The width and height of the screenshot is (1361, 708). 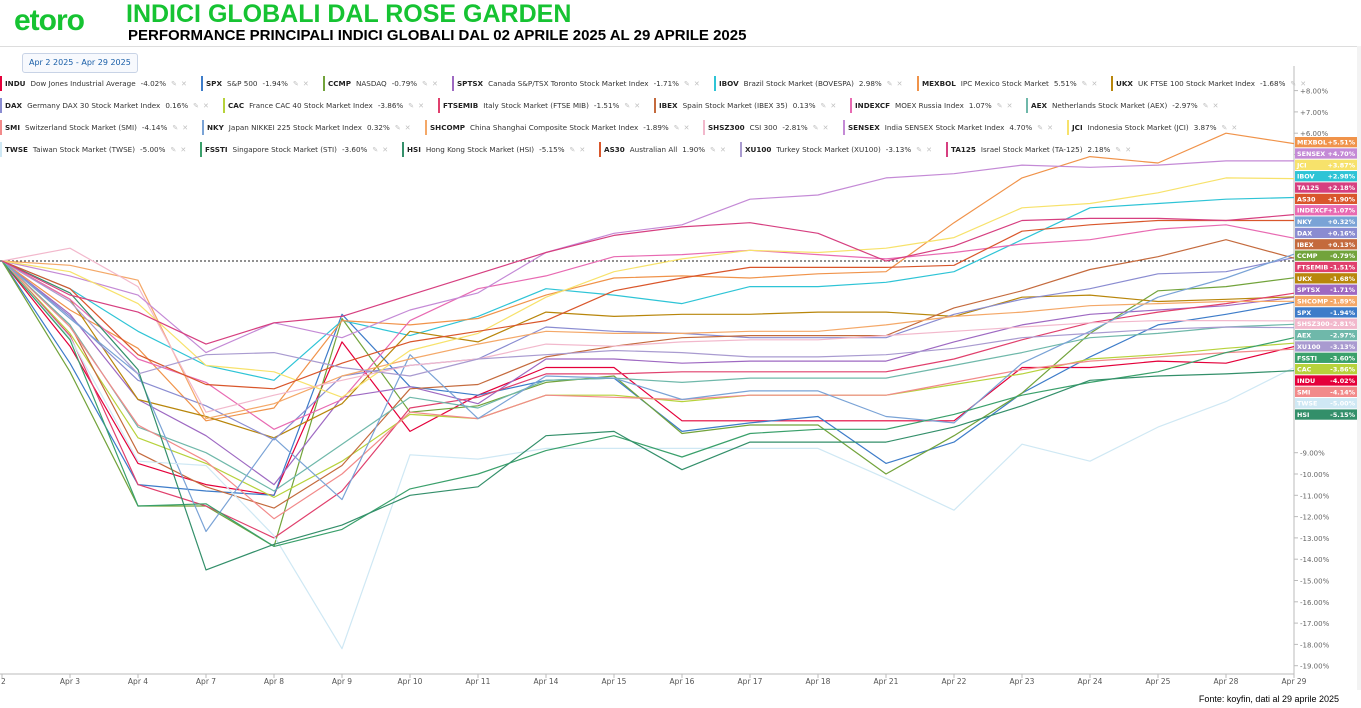 What do you see at coordinates (747, 105) in the screenshot?
I see `legend-item-ibex: IBEX Spain Stock Market (IBEX 35) 0.13% ✎ ✕` at bounding box center [747, 105].